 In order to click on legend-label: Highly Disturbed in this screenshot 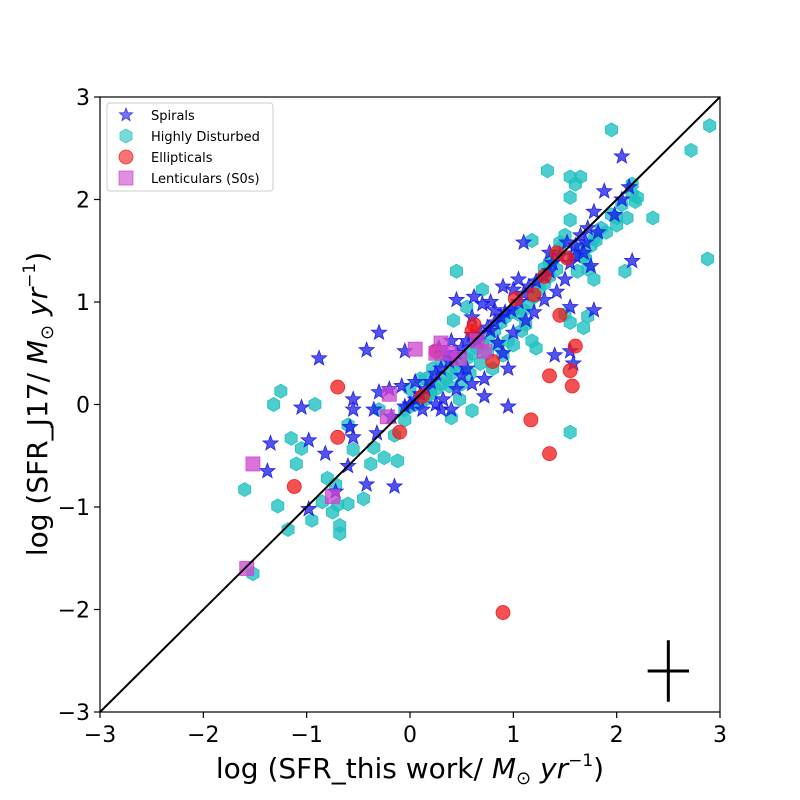, I will do `click(205, 137)`.